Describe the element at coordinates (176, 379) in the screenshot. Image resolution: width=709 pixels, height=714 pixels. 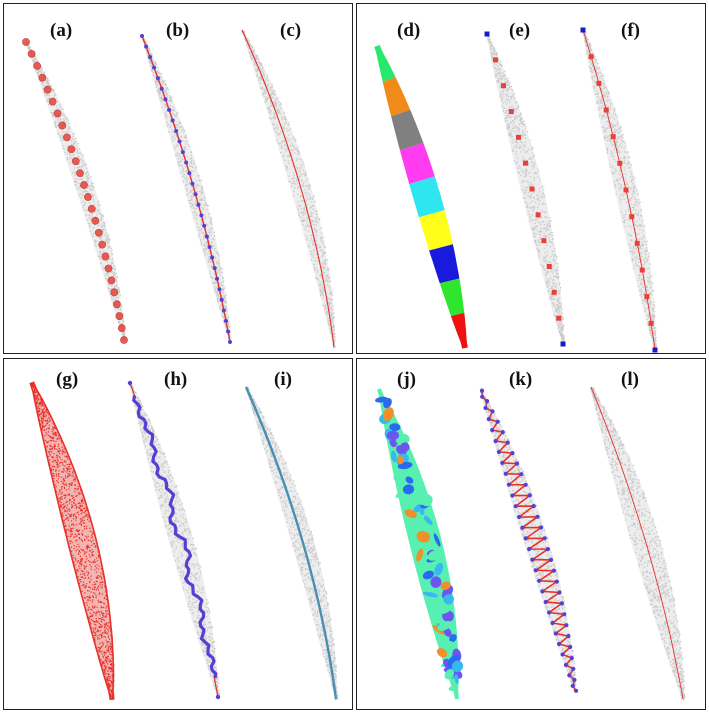
I see `panel-label-h: (h)` at that location.